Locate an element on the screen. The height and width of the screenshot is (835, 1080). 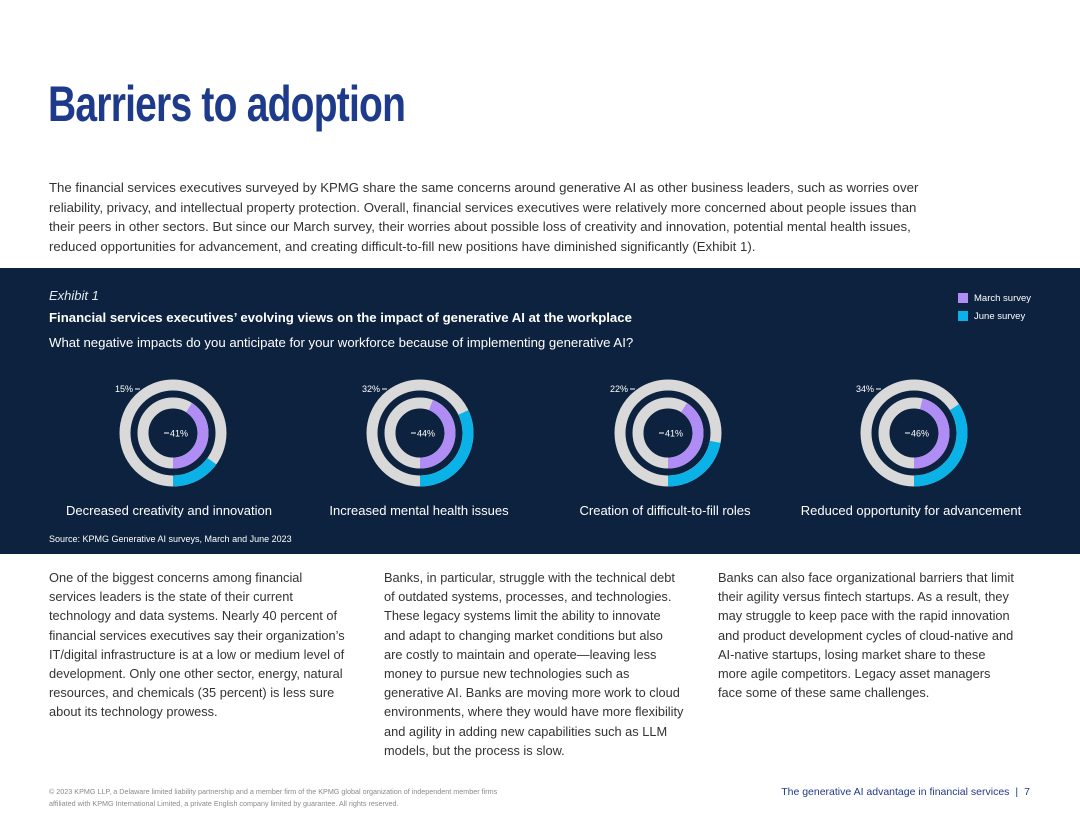
legend-swatch-june is located at coordinates (963, 316).